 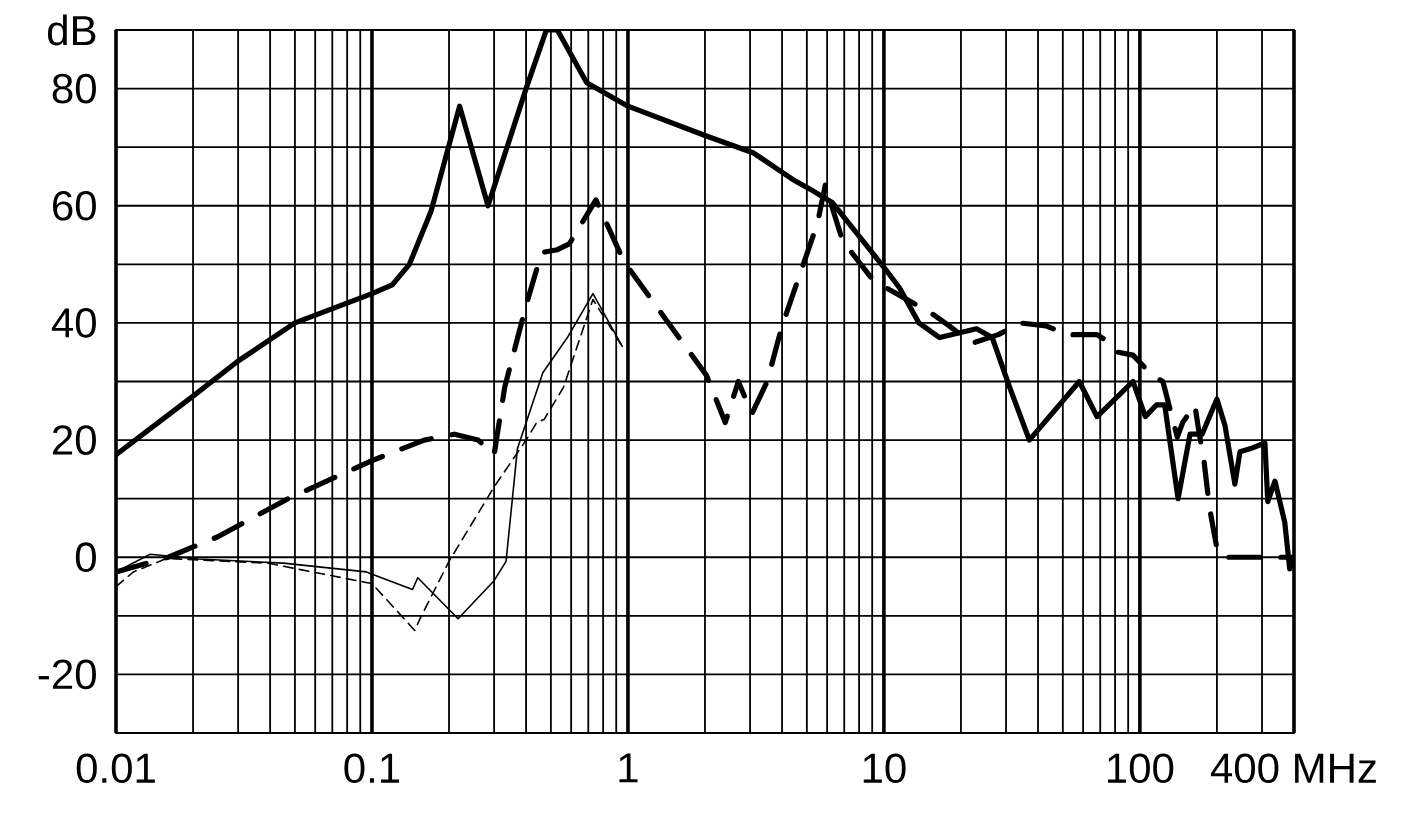 I want to click on y-tick-label: 20, so click(x=74, y=440).